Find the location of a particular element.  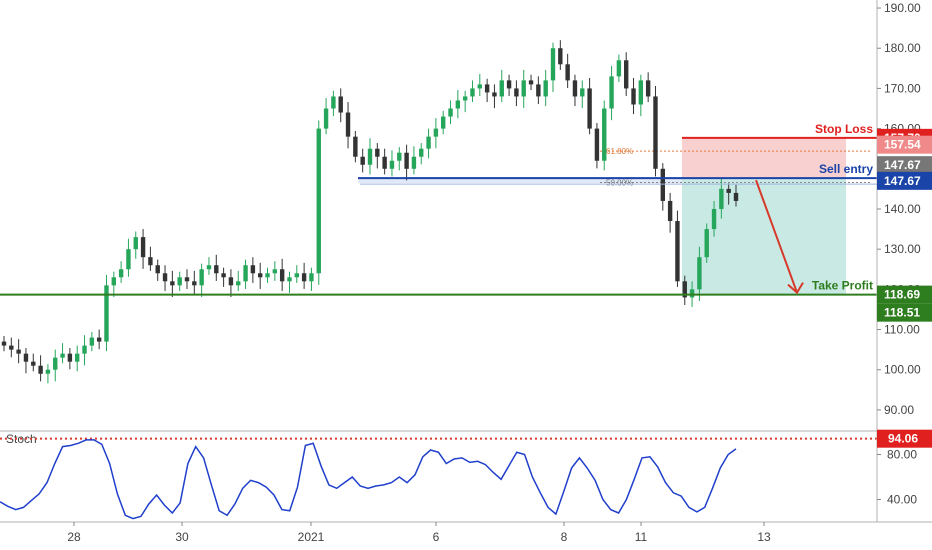

sell-arrow-head is located at coordinates (795, 288).